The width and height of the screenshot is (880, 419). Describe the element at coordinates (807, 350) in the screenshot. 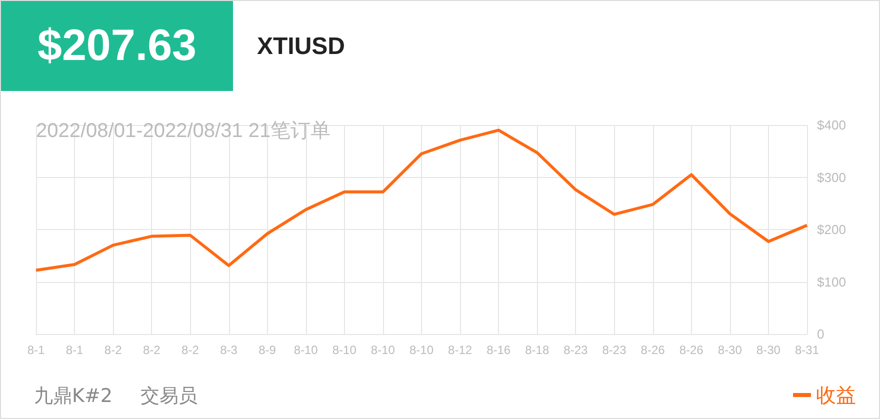

I see `x-tick-label: 8-31` at that location.